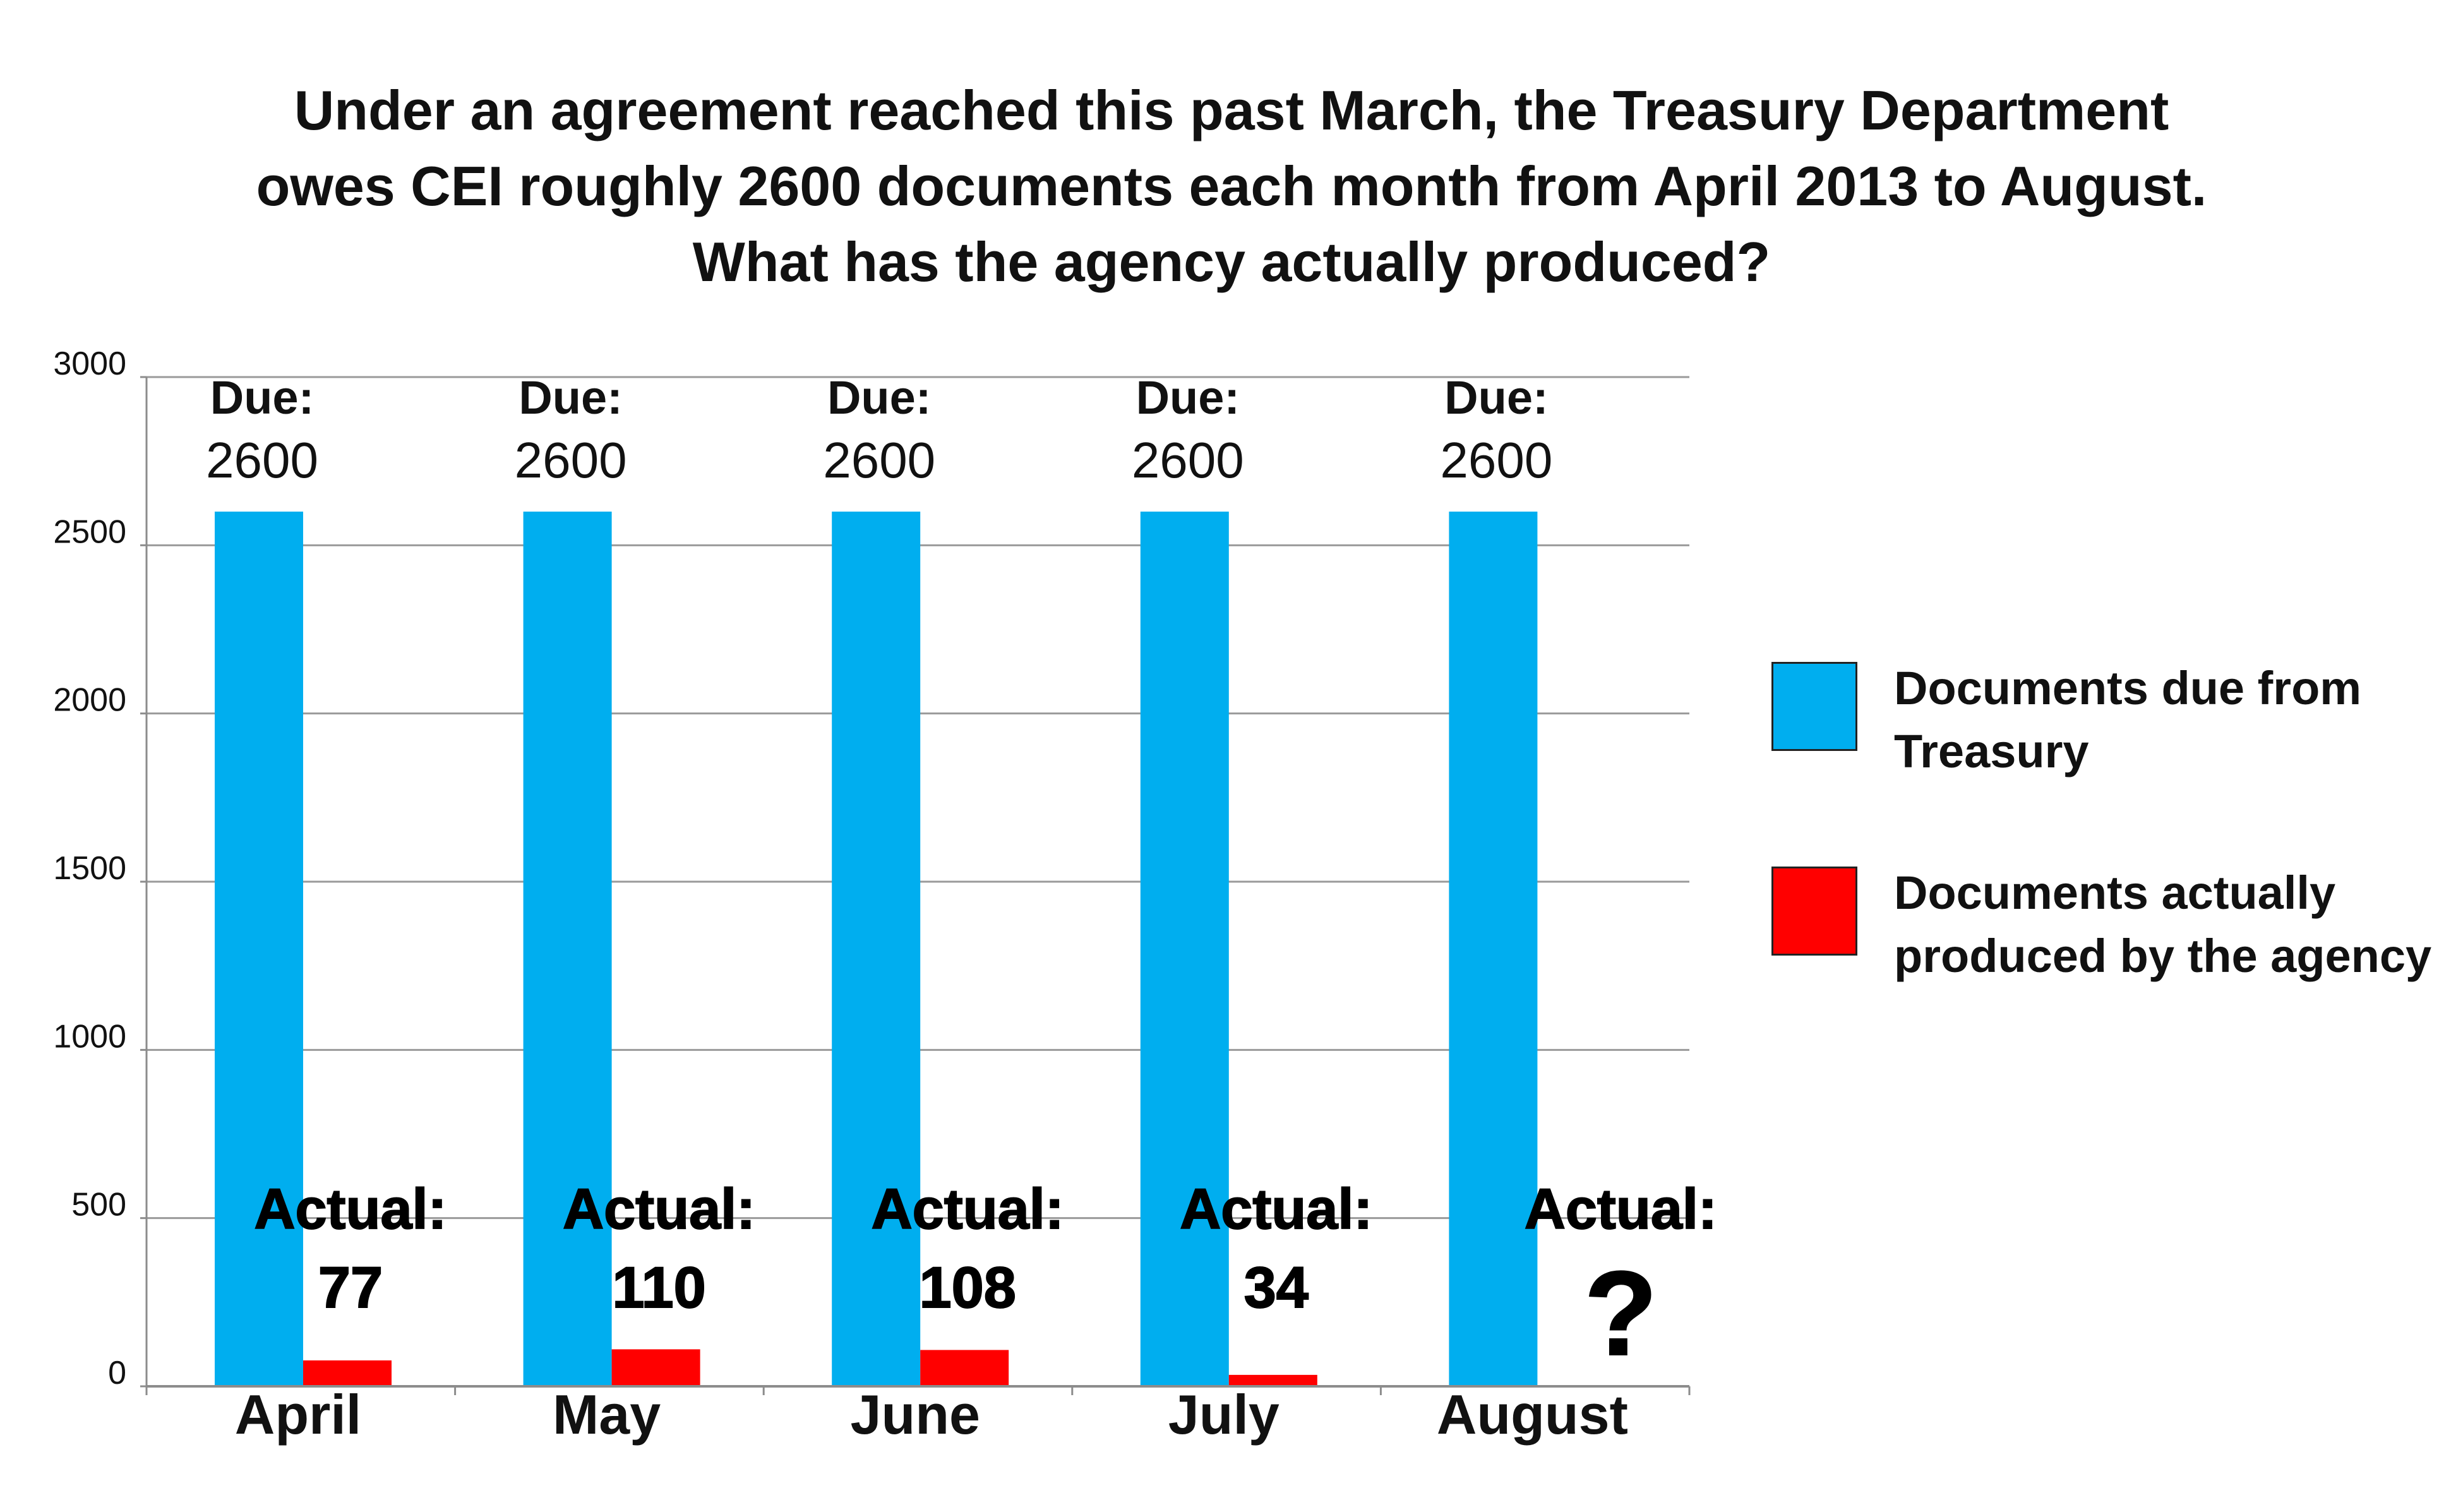 The width and height of the screenshot is (2463, 1512). Describe the element at coordinates (567, 949) in the screenshot. I see `bar-due-may` at that location.